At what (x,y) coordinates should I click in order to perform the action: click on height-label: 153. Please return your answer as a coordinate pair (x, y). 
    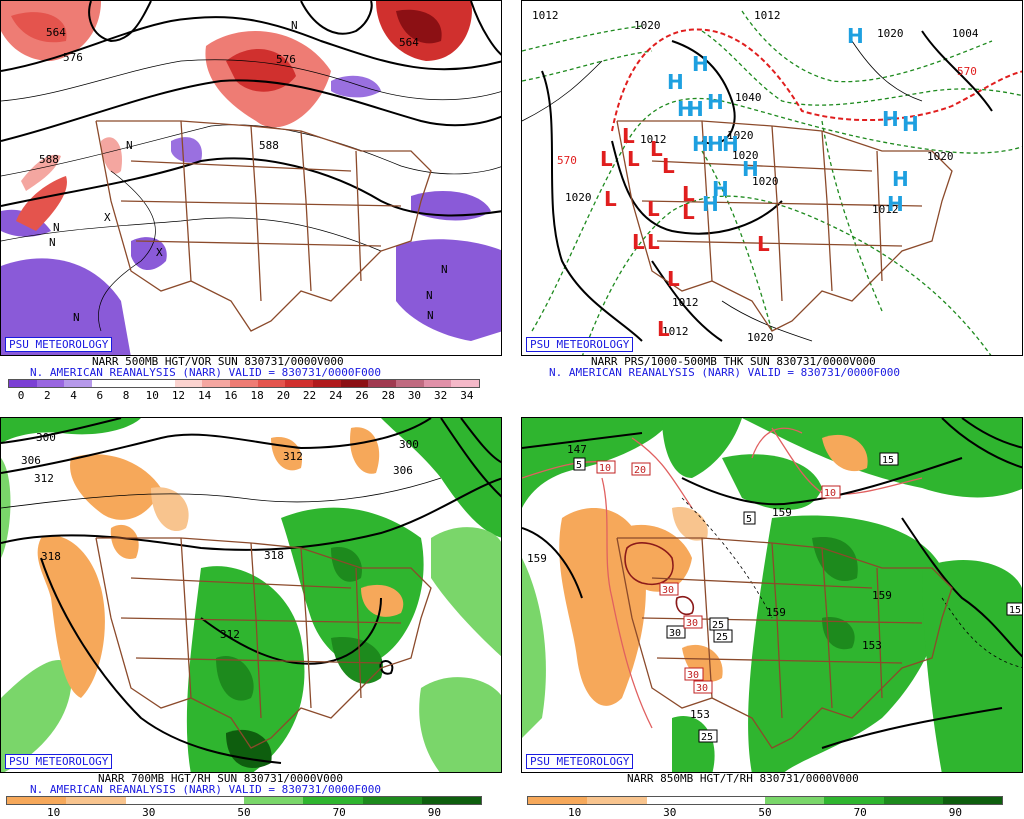
    Looking at the image, I should click on (872, 645).